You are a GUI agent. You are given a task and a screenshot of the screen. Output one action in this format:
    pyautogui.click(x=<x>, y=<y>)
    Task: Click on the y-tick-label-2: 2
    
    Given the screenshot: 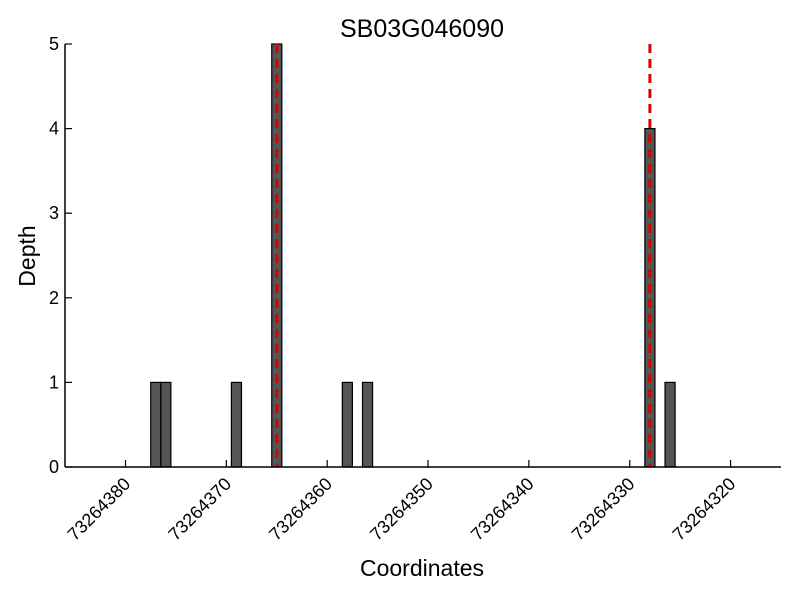 What is the action you would take?
    pyautogui.click(x=54, y=298)
    